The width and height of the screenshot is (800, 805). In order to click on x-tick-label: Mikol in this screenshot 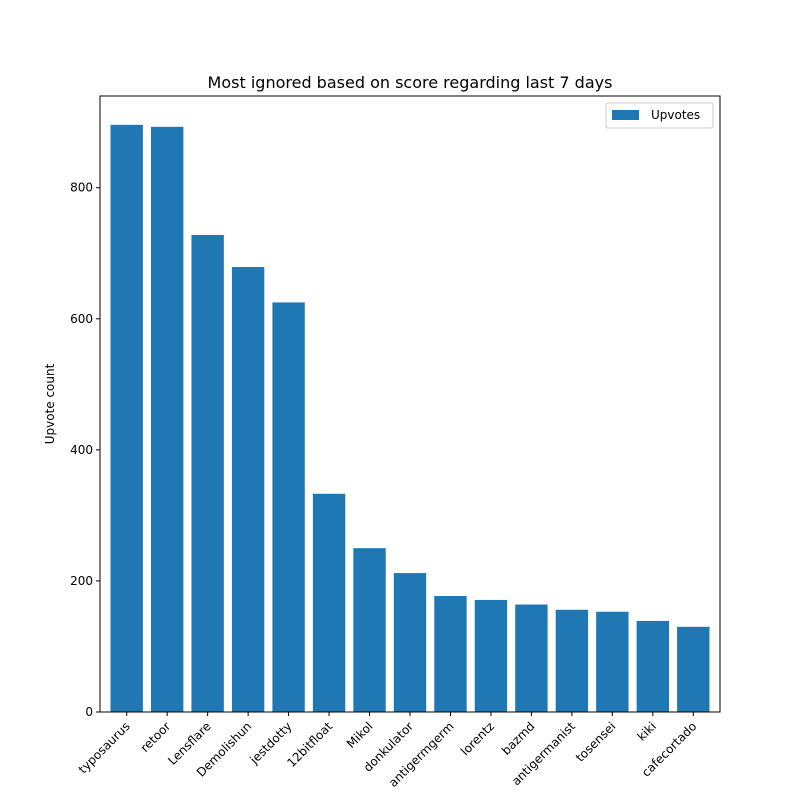, I will do `click(360, 735)`.